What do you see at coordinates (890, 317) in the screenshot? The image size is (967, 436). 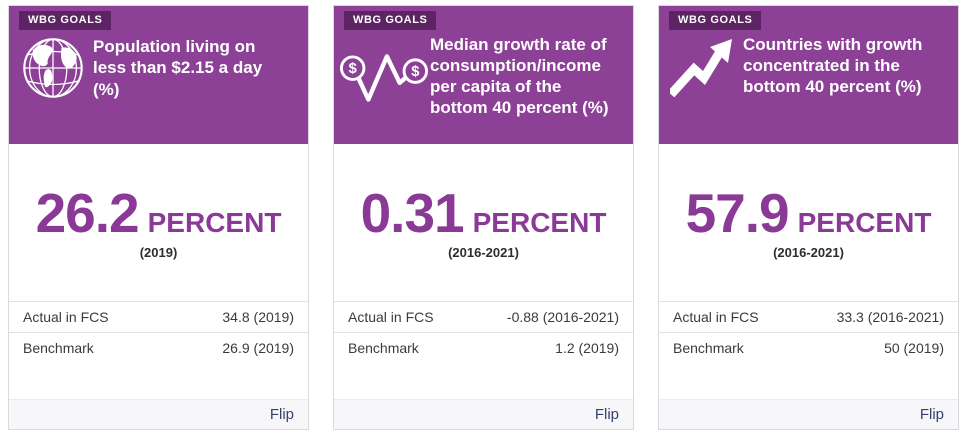 I see `row-value: 33.3 (2016-2021)` at bounding box center [890, 317].